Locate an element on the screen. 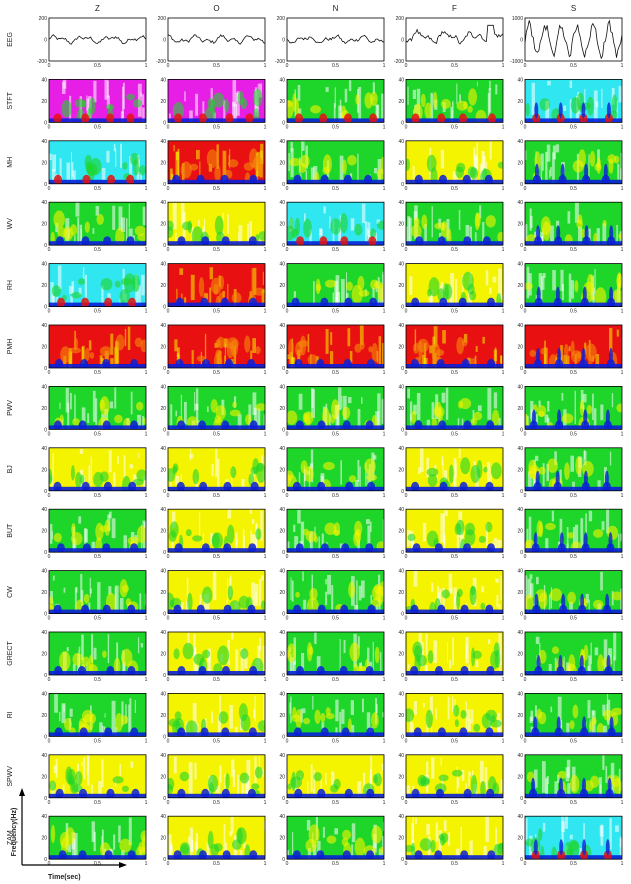  panel-but-s: 40 20 00 0.5 1 is located at coordinates (570, 533).